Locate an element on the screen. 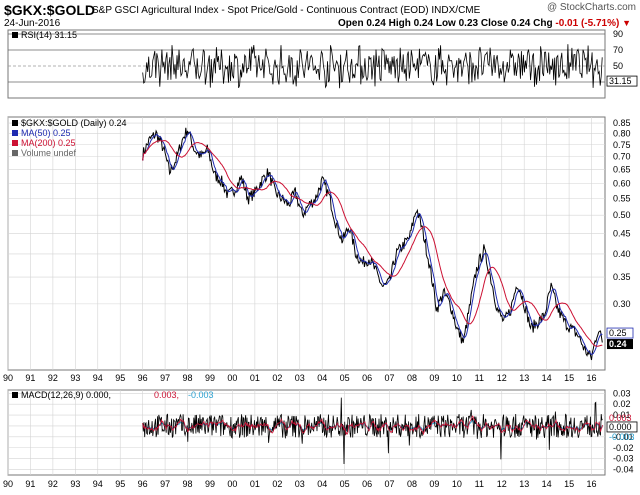 This screenshot has height=495, width=640. x-axis-bottom-tick-label: 01 is located at coordinates (255, 484).